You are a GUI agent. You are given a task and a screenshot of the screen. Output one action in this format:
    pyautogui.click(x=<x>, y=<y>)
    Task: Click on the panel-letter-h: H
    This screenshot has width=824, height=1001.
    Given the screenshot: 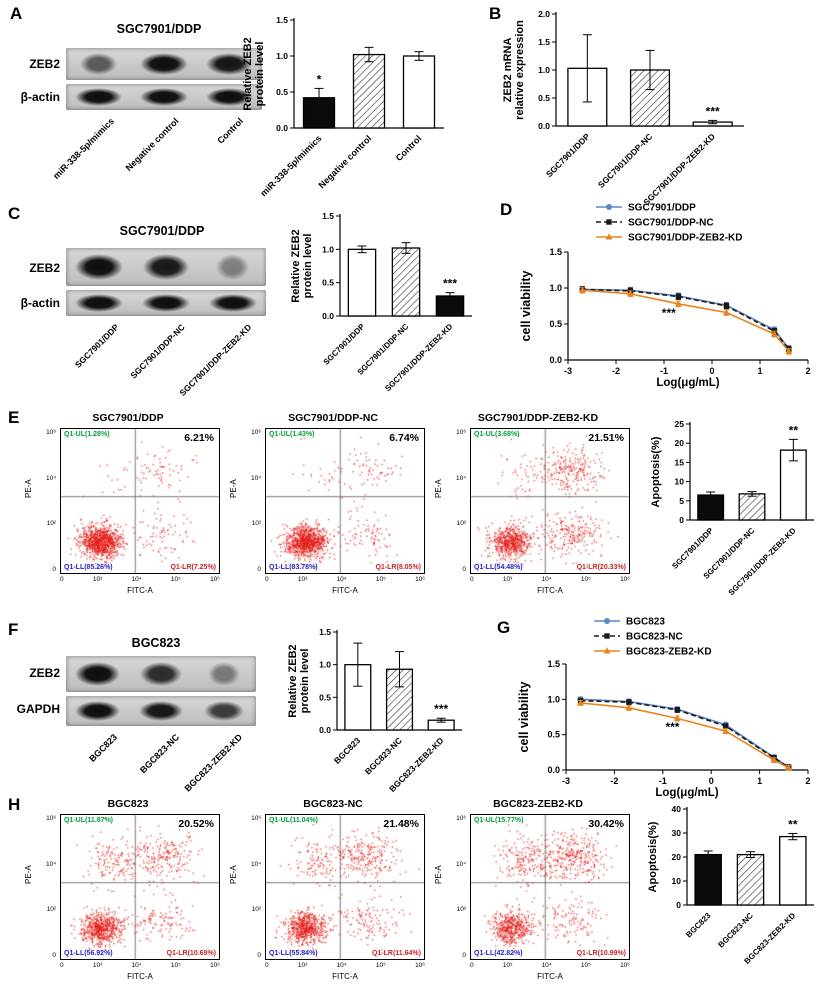 What is the action you would take?
    pyautogui.click(x=14, y=804)
    